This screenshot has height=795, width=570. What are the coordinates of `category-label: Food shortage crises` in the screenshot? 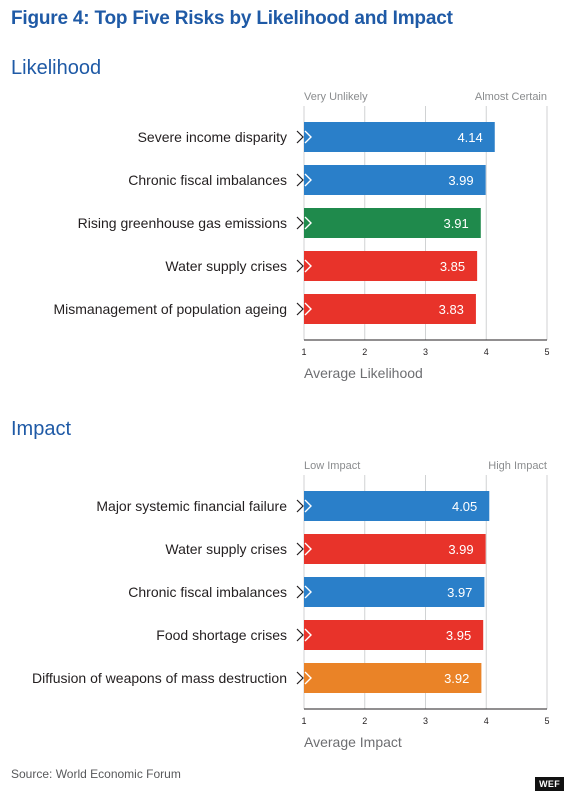 It's located at (221, 635).